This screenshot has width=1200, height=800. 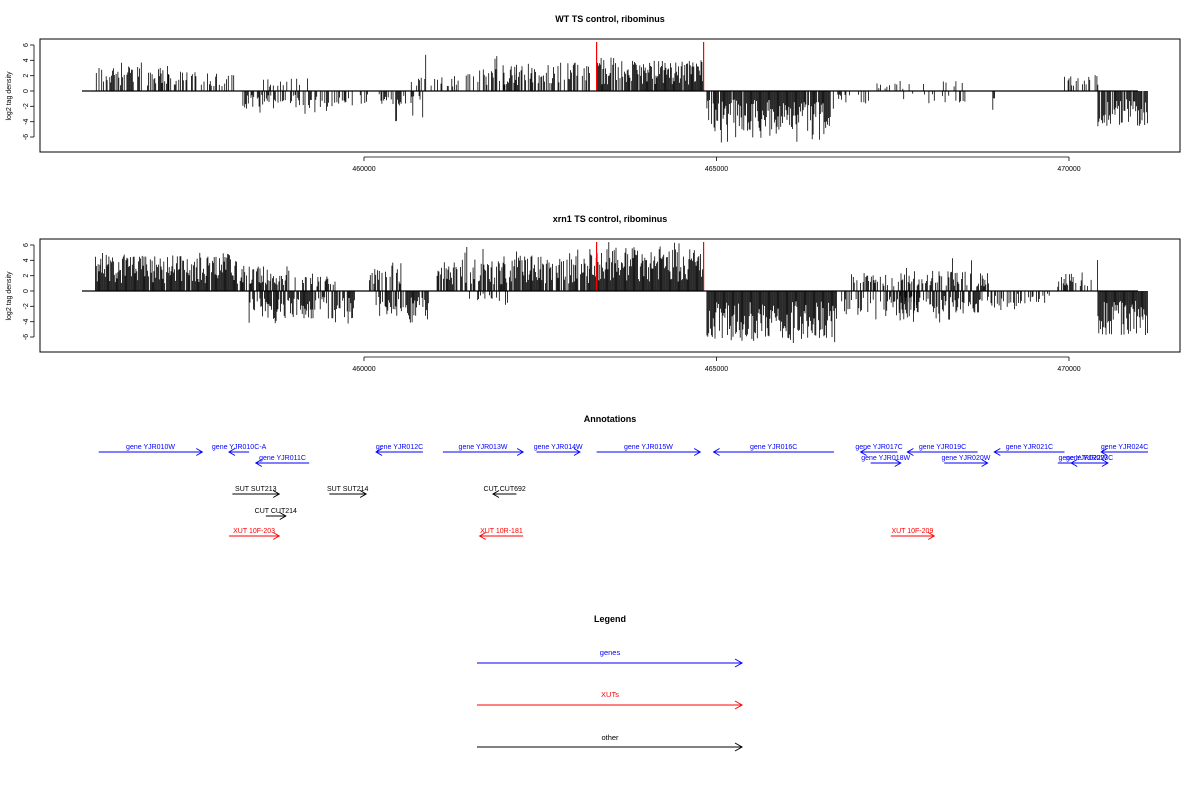 I want to click on legend-label: other, so click(x=610, y=737).